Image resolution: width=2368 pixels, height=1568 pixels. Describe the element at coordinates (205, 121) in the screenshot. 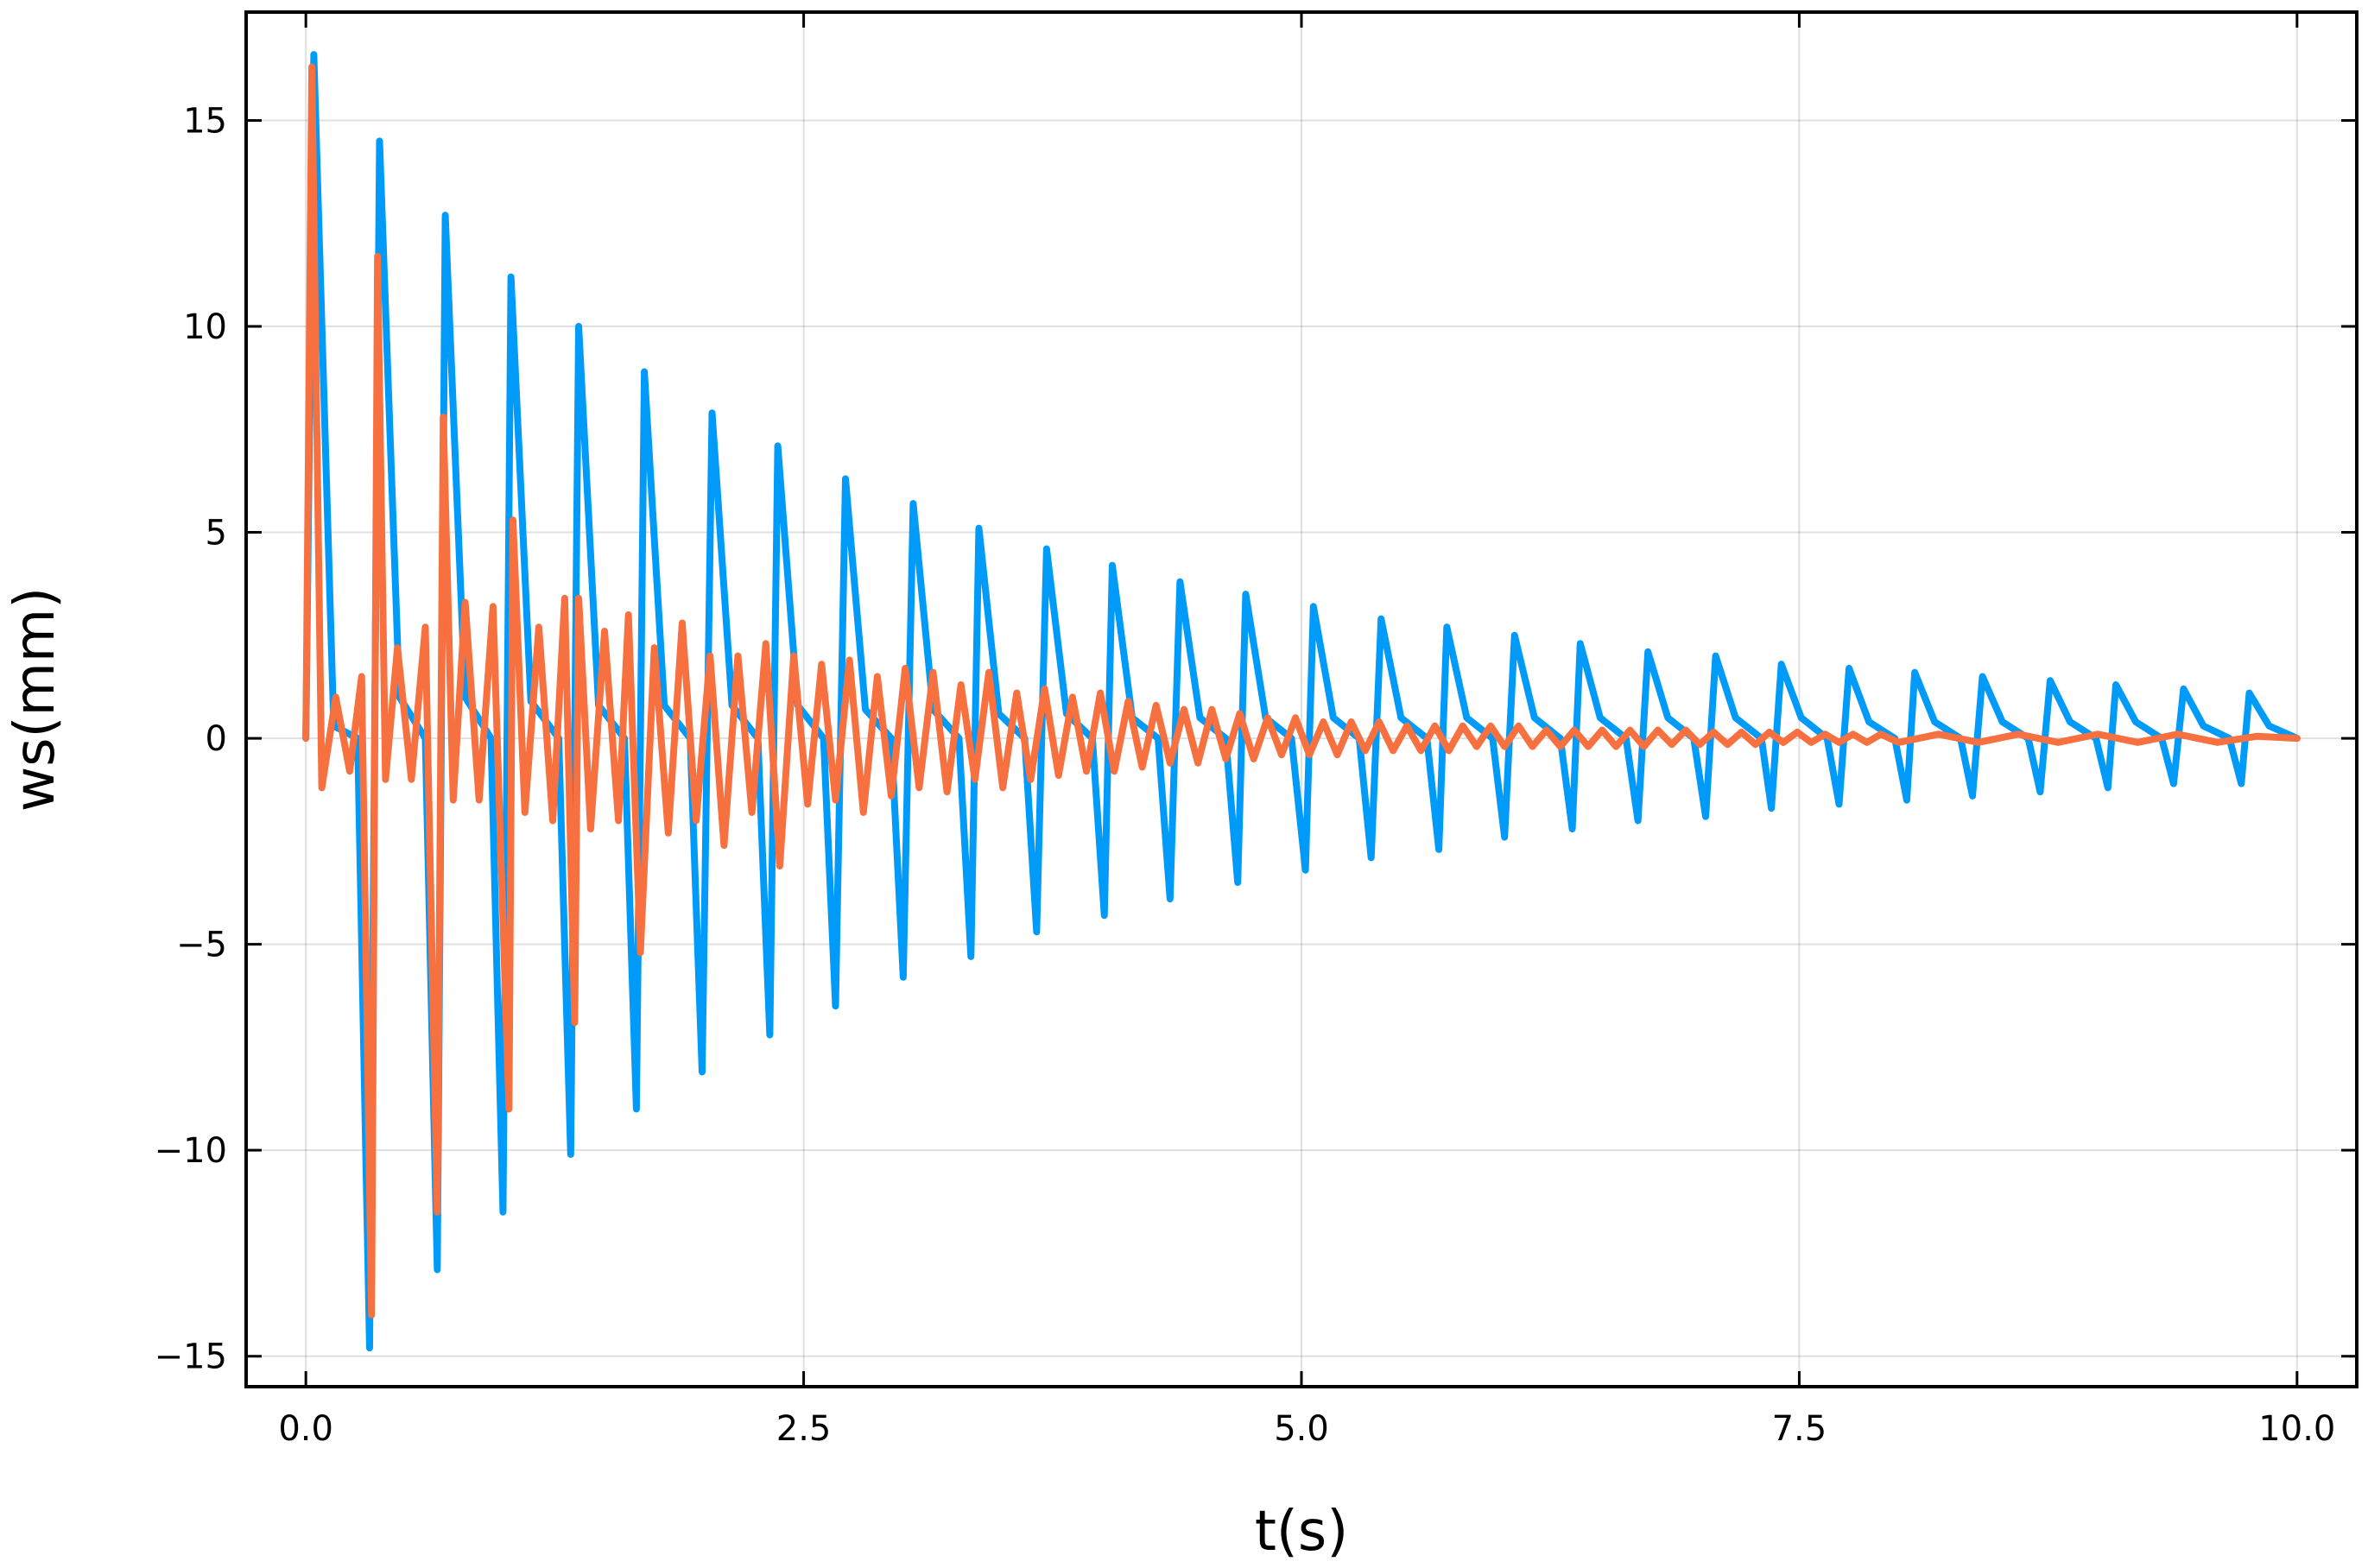

I see `y-tick-label: 15` at that location.